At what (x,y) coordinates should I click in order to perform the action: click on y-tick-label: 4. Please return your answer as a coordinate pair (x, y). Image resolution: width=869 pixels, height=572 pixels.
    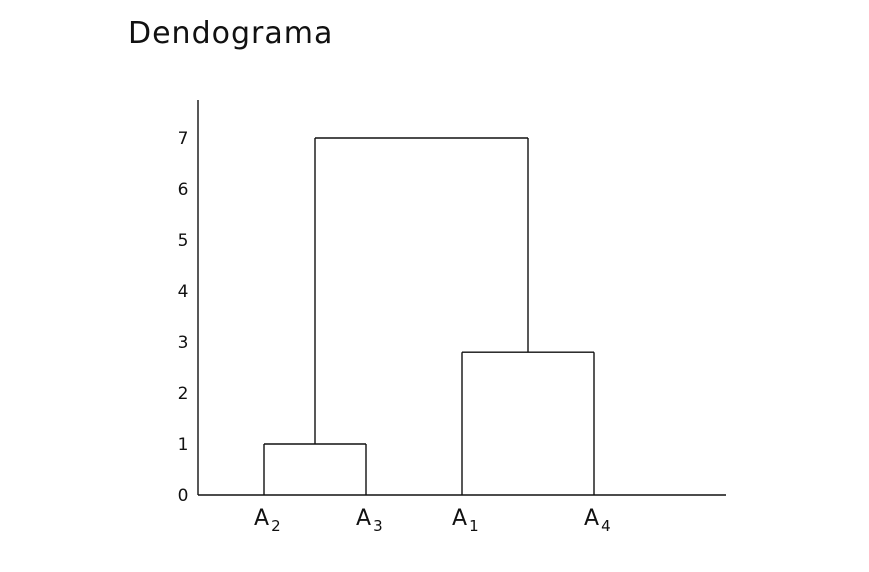
    Looking at the image, I should click on (183, 292).